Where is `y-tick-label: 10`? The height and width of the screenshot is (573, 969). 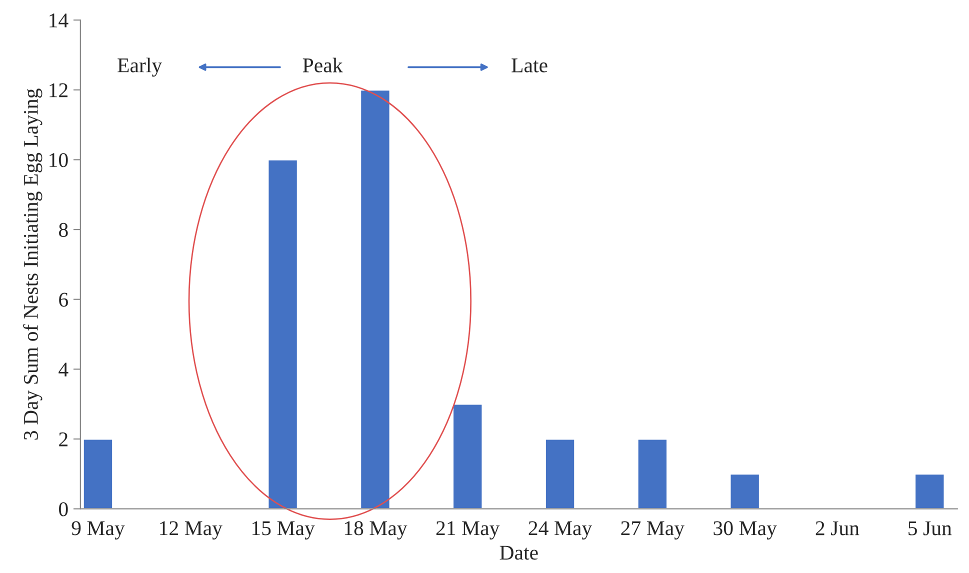
y-tick-label: 10 is located at coordinates (59, 160).